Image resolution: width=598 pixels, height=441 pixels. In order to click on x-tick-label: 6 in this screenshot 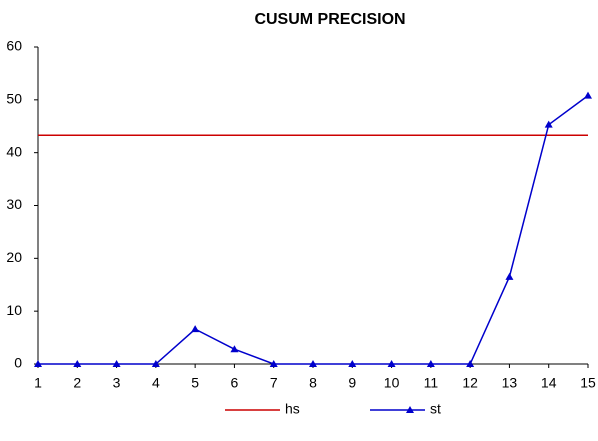, I will do `click(235, 383)`.